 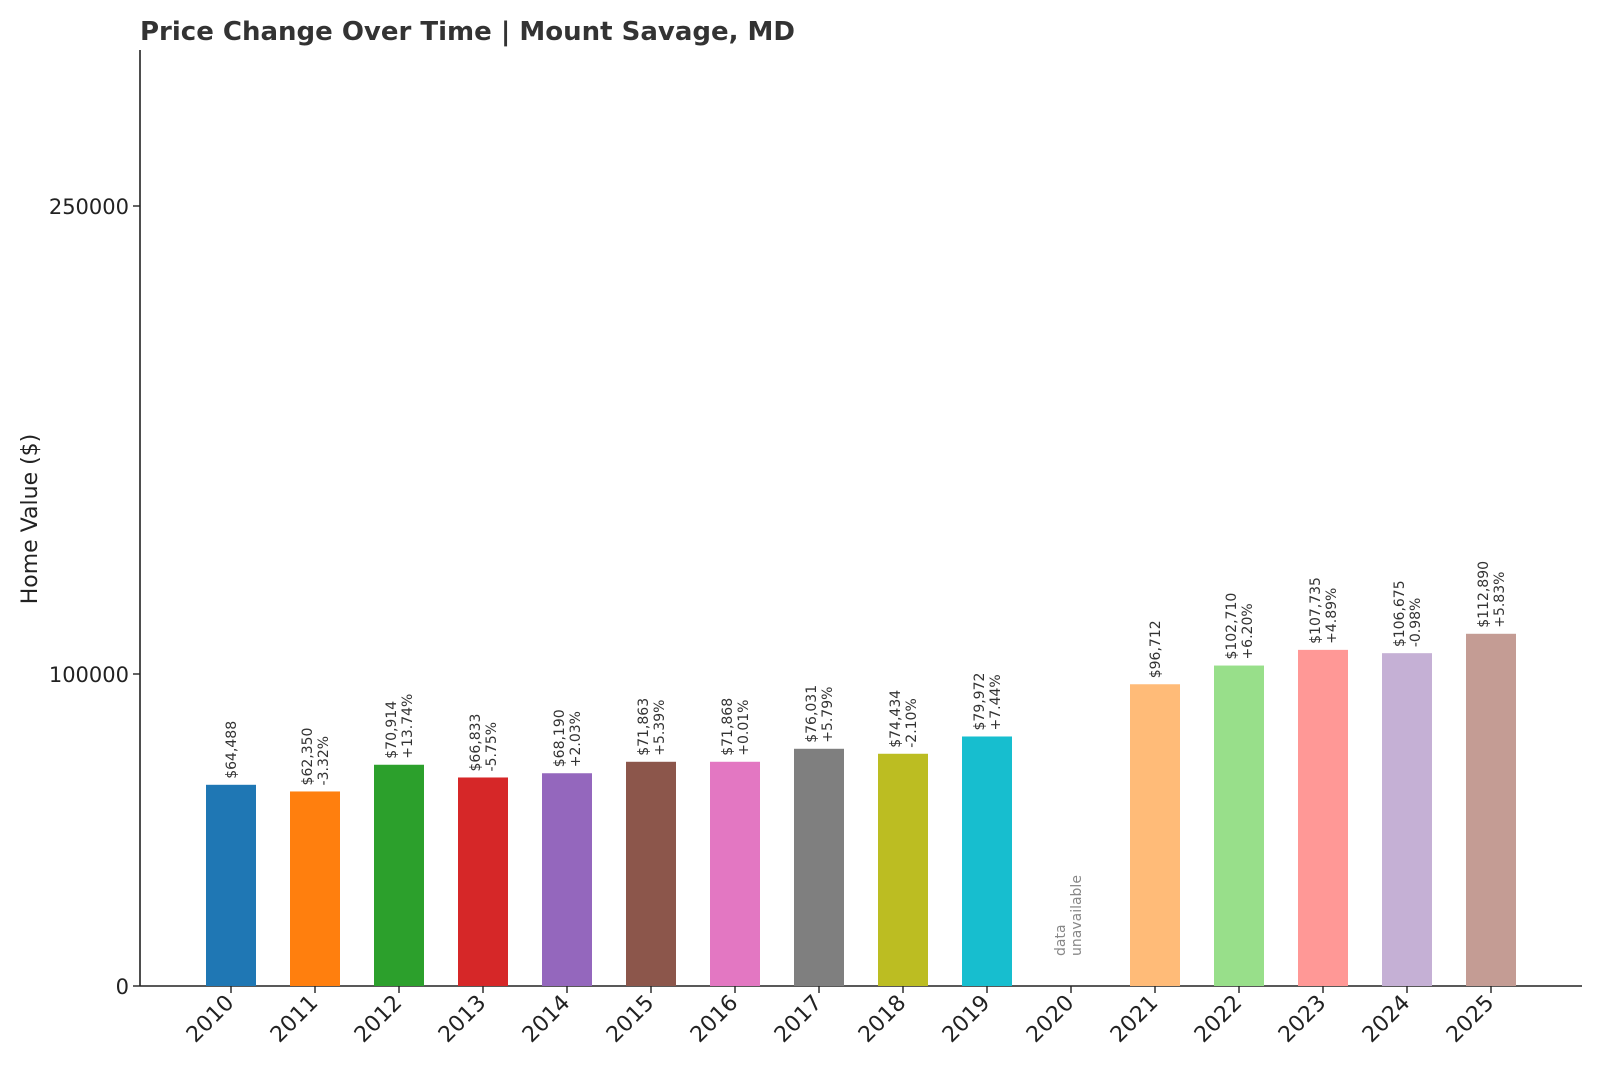 I want to click on x-tick-label: 2025, so click(x=1470, y=1019).